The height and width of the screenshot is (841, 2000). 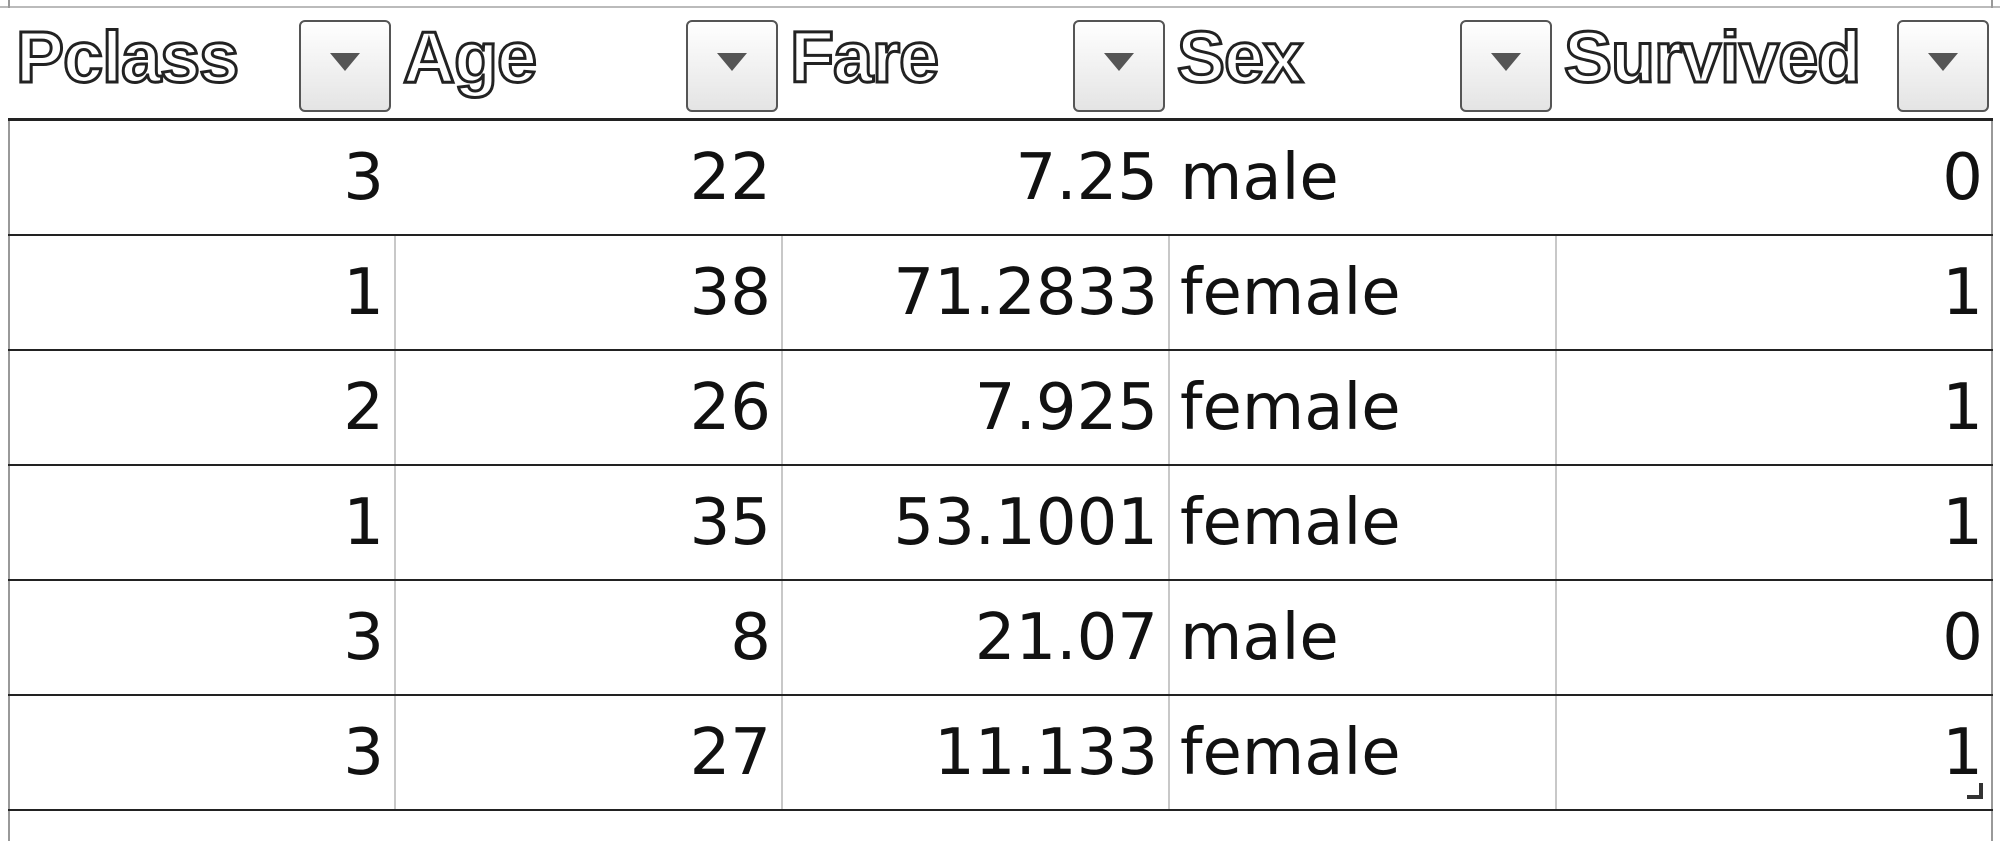 I want to click on cell-age: 38, so click(x=588, y=293).